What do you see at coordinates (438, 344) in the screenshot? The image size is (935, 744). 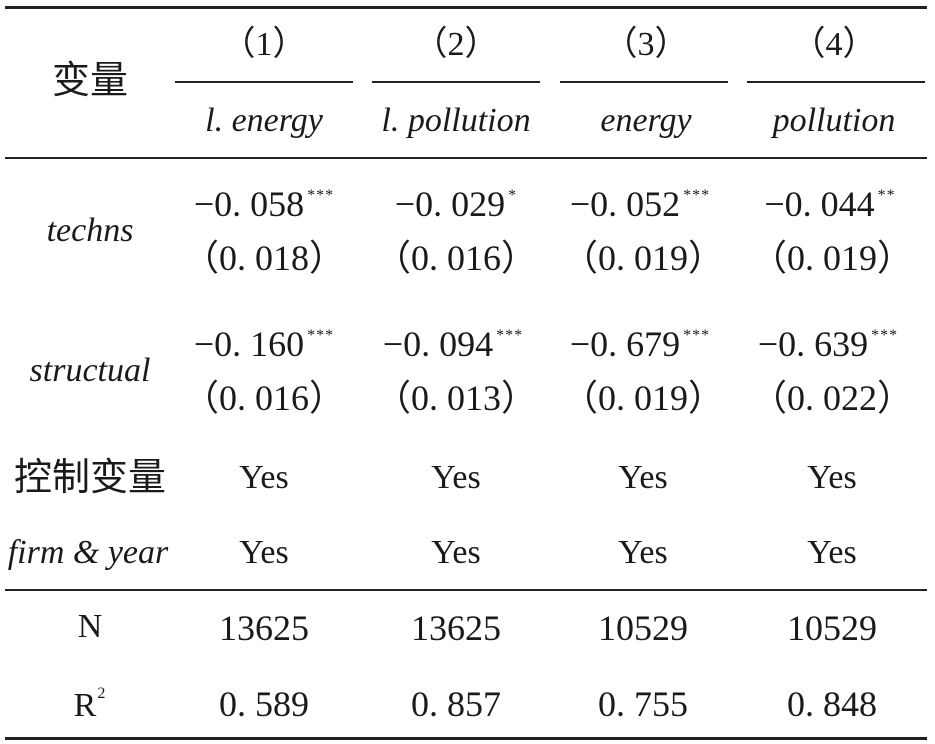 I see `coef-value: −0. 094` at bounding box center [438, 344].